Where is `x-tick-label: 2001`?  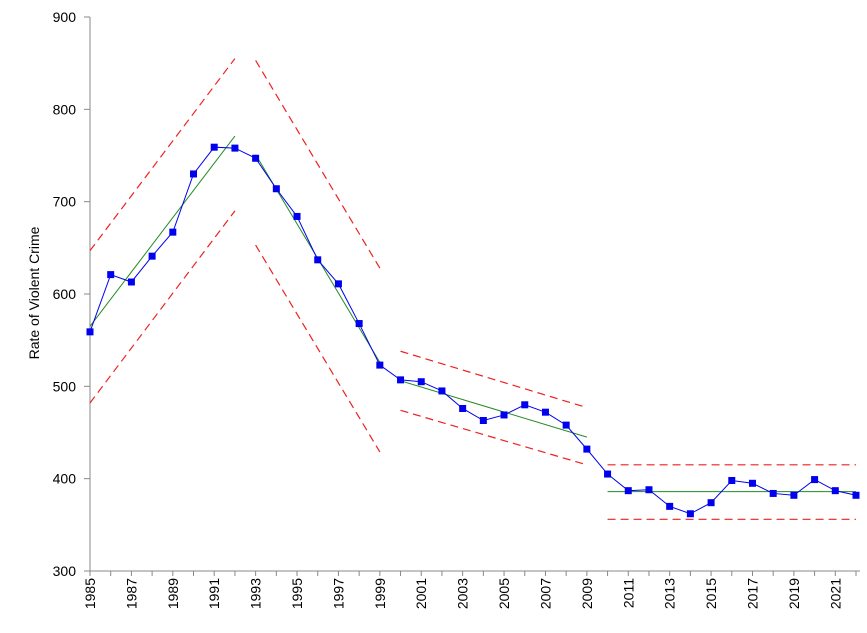
x-tick-label: 2001 is located at coordinates (421, 593).